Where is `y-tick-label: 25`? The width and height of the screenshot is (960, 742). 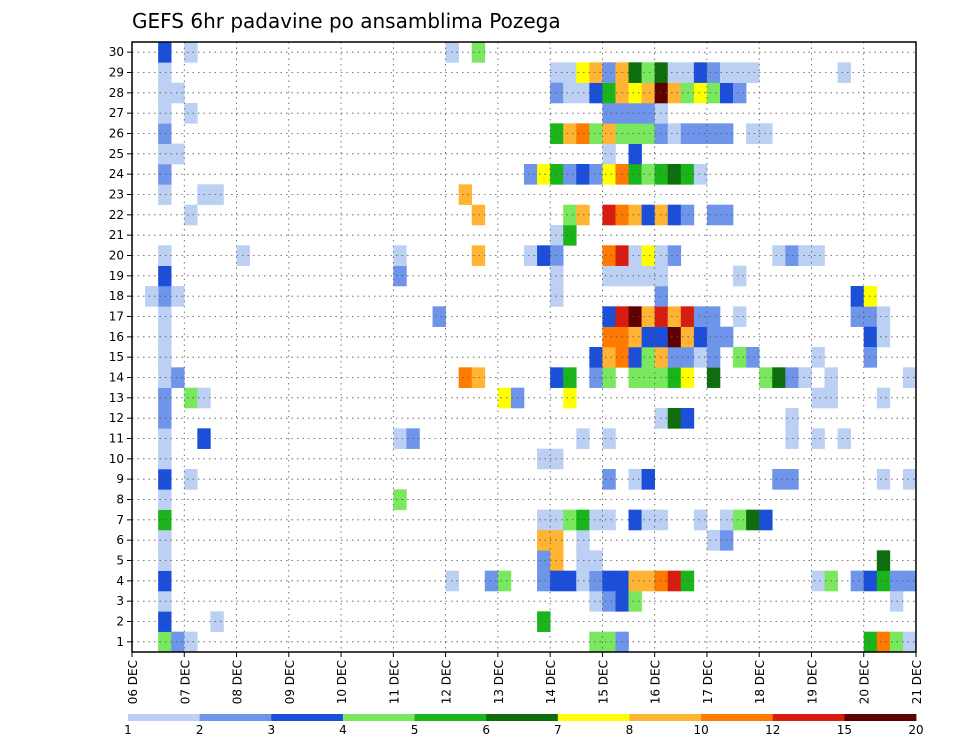
y-tick-label: 25 is located at coordinates (116, 154).